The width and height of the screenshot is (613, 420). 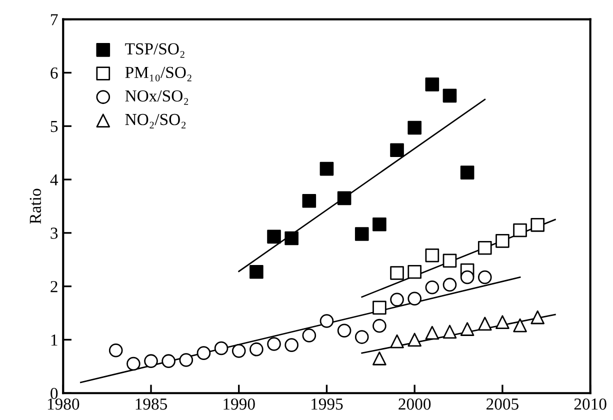 What do you see at coordinates (155, 121) in the screenshot?
I see `legend-label: NO₂/SO₂` at bounding box center [155, 121].